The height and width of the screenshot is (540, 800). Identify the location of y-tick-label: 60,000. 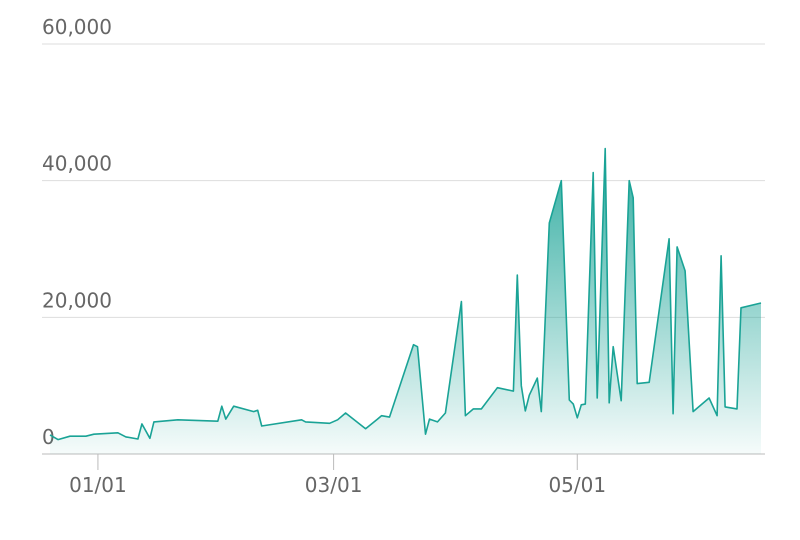
(77, 27).